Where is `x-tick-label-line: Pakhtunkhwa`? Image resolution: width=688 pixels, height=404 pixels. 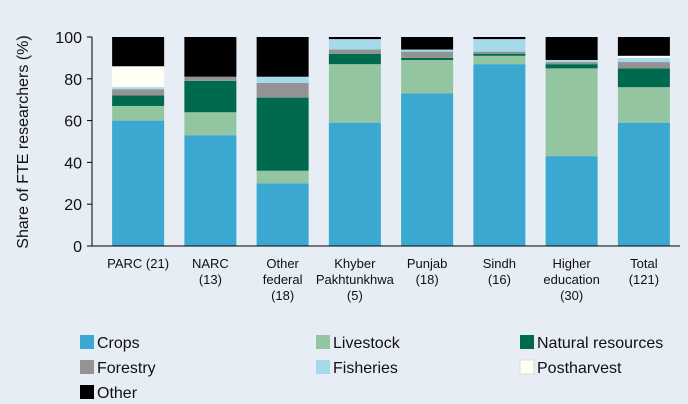
x-tick-label-line: Pakhtunkhwa is located at coordinates (355, 279).